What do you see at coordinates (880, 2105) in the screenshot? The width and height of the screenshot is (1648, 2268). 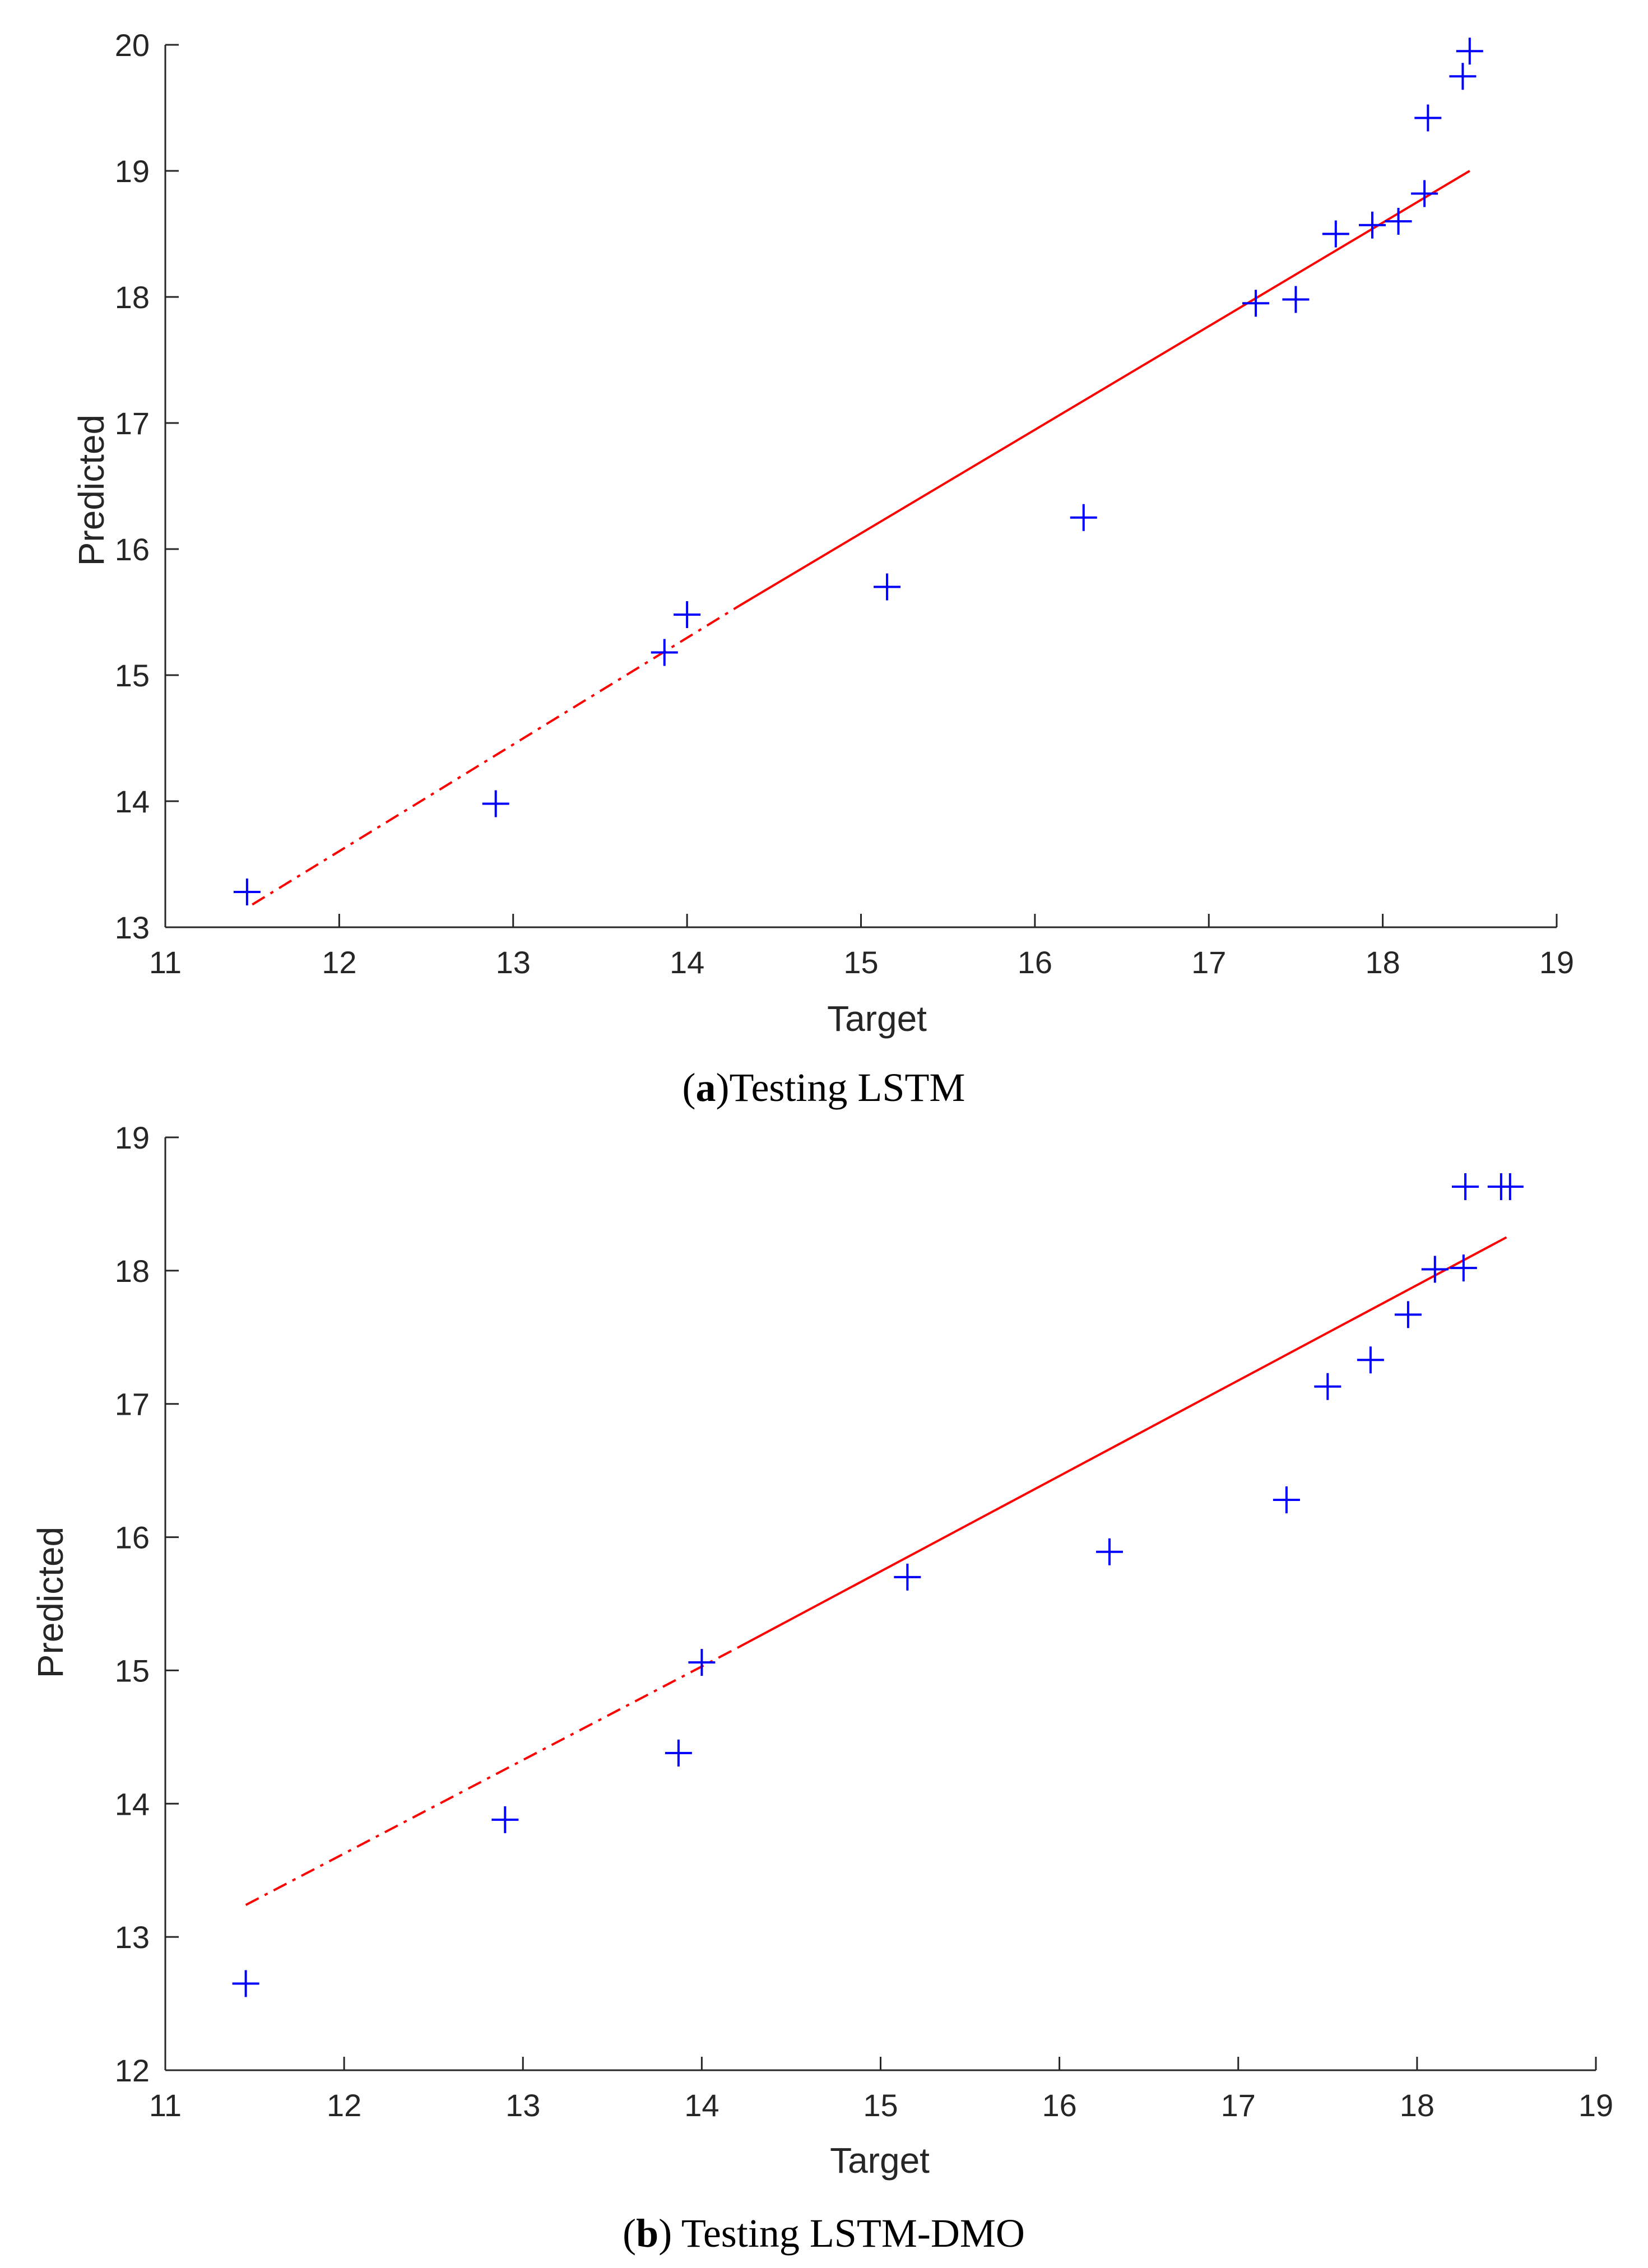 I see `panel-b-x-tick-label: 15` at bounding box center [880, 2105].